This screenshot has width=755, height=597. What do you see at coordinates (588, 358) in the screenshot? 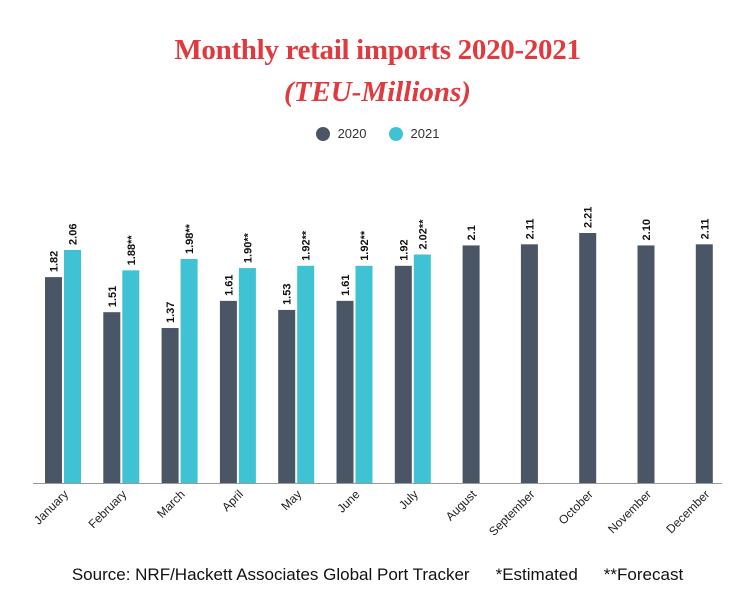
I see `bar-2020-october` at bounding box center [588, 358].